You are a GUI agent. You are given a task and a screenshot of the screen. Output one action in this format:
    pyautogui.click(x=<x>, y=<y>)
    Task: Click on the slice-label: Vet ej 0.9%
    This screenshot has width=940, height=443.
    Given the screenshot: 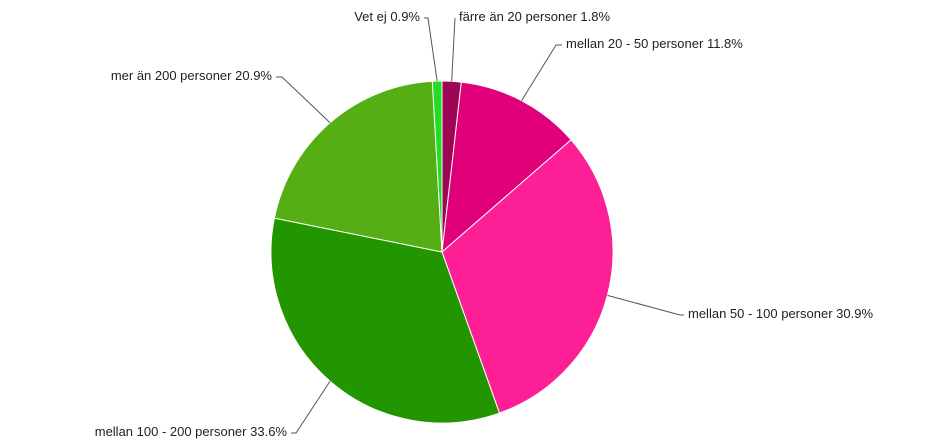 What is the action you would take?
    pyautogui.click(x=387, y=16)
    